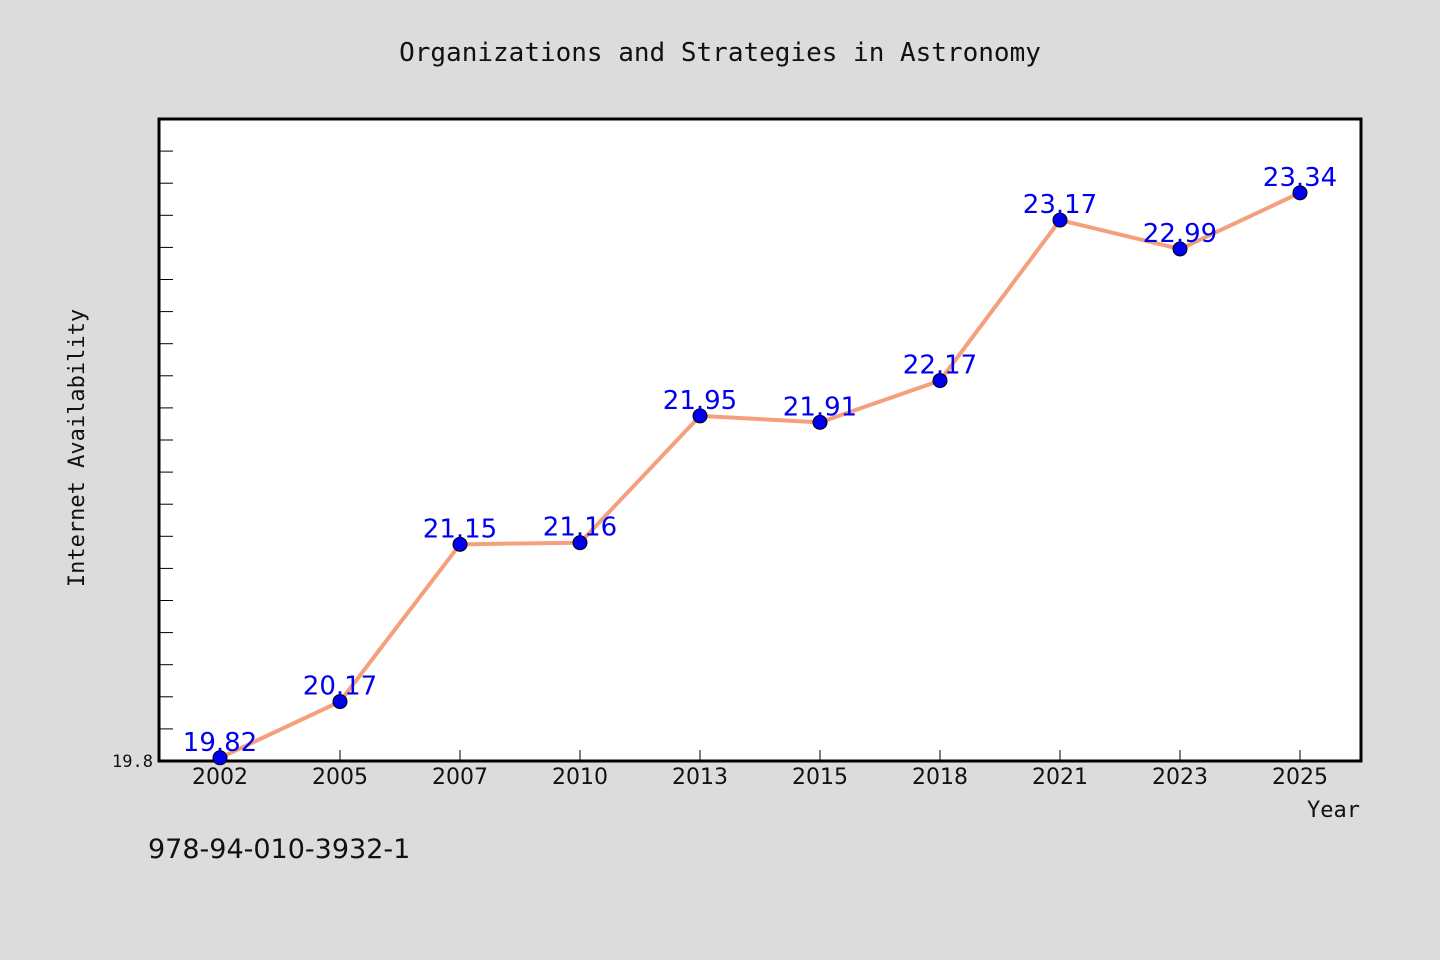 This screenshot has height=960, width=1440. What do you see at coordinates (940, 777) in the screenshot?
I see `x-tick-label: 2018` at bounding box center [940, 777].